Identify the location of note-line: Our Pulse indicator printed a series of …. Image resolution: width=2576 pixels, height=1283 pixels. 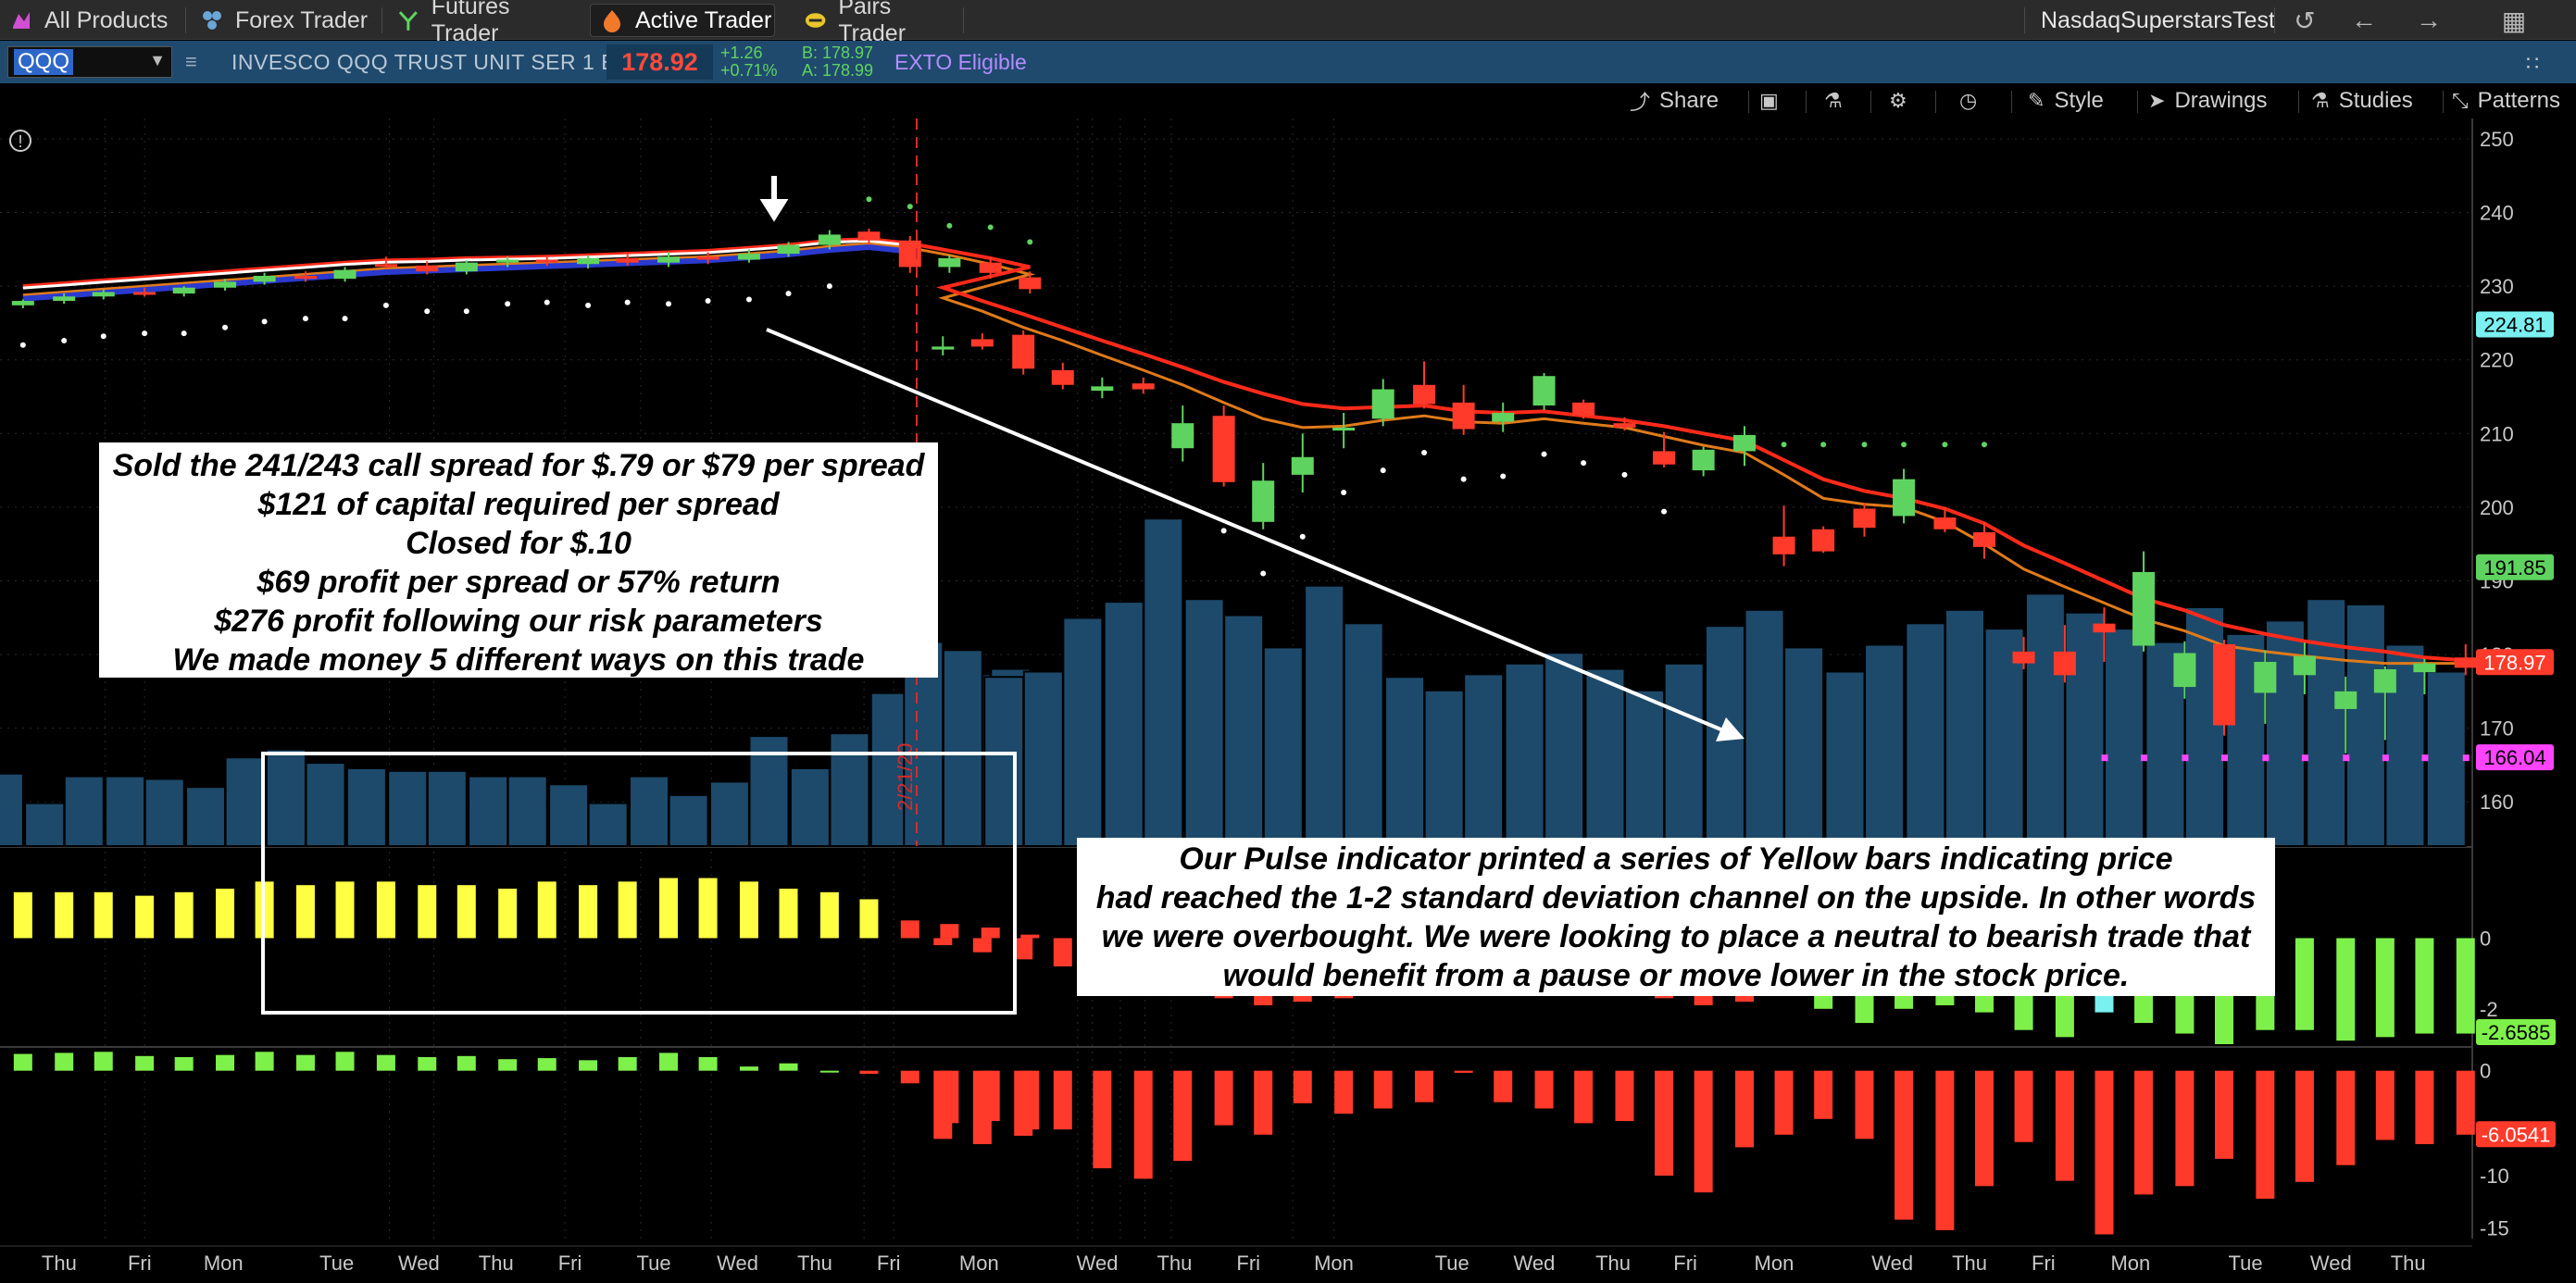
(1676, 859).